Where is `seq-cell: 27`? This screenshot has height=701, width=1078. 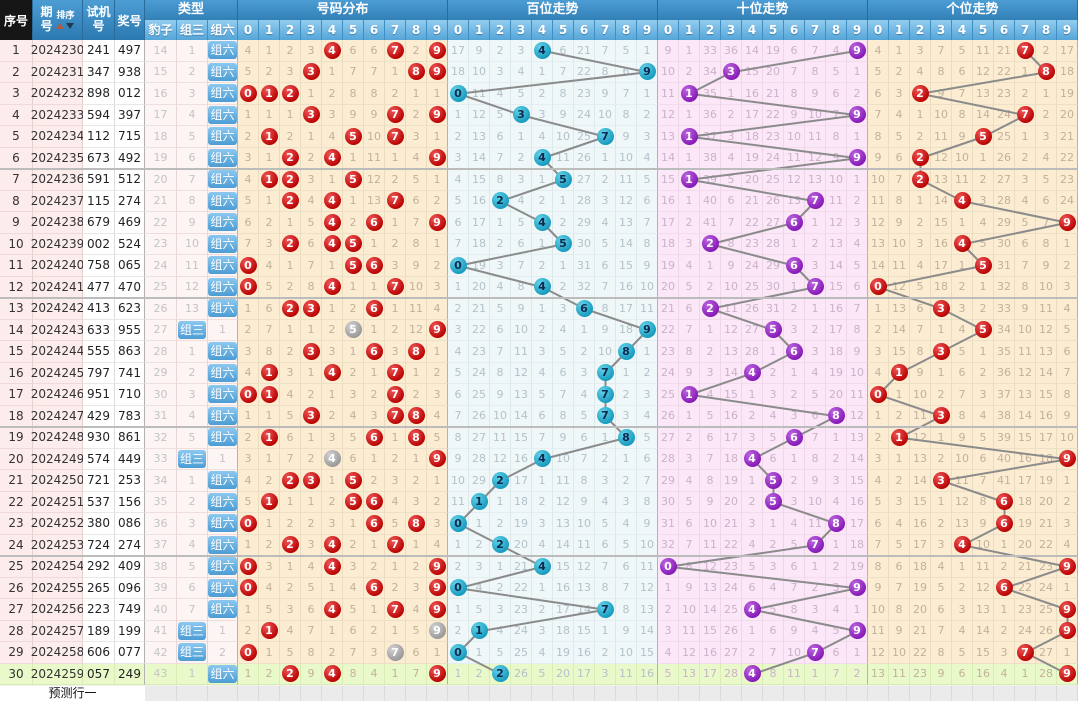 seq-cell: 27 is located at coordinates (16, 610).